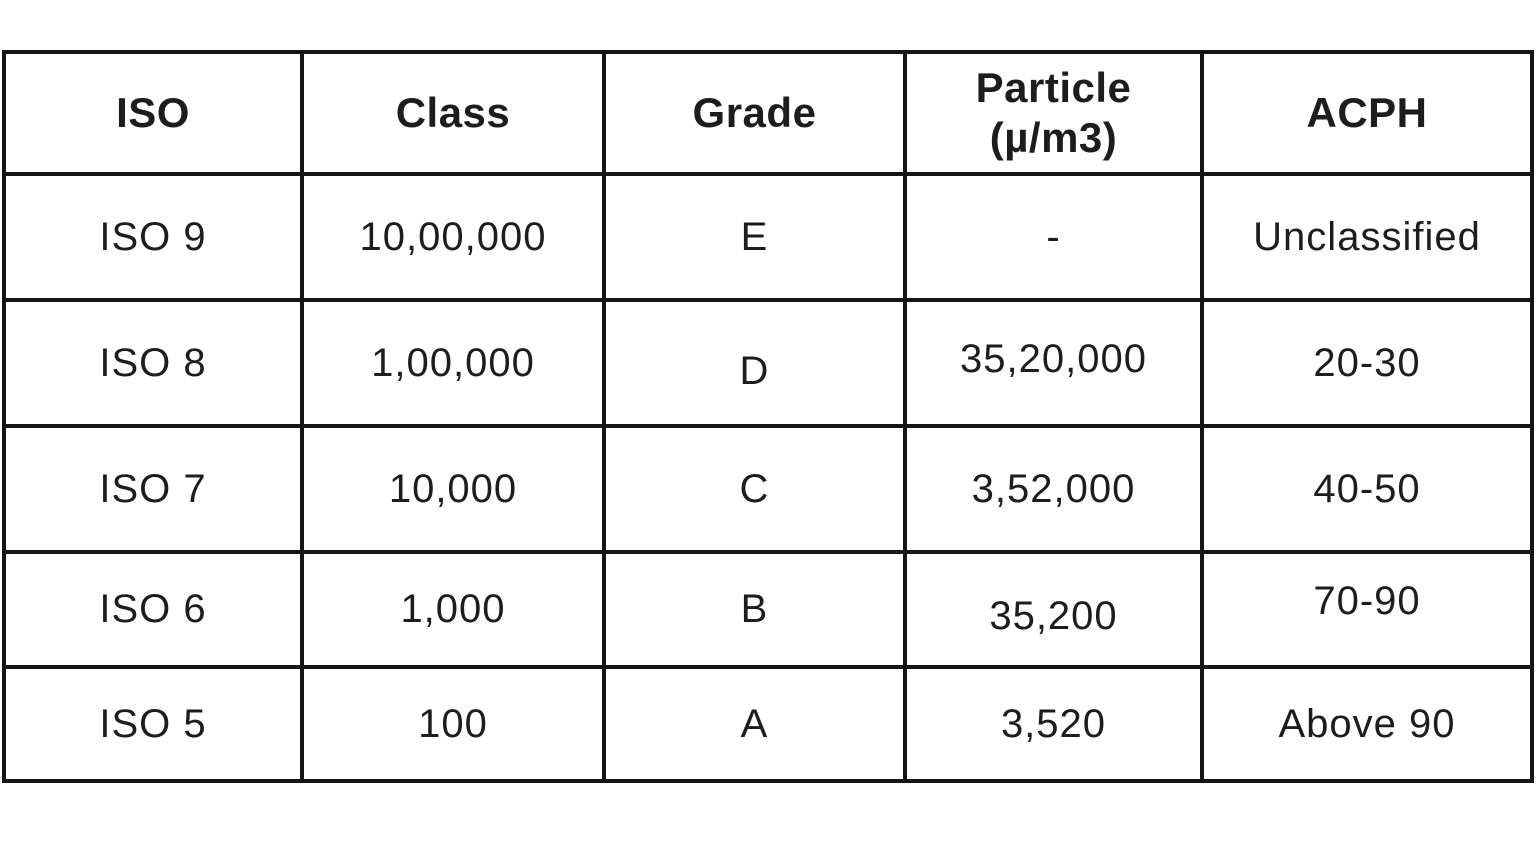  I want to click on header-cell-grade: Grade, so click(754, 113).